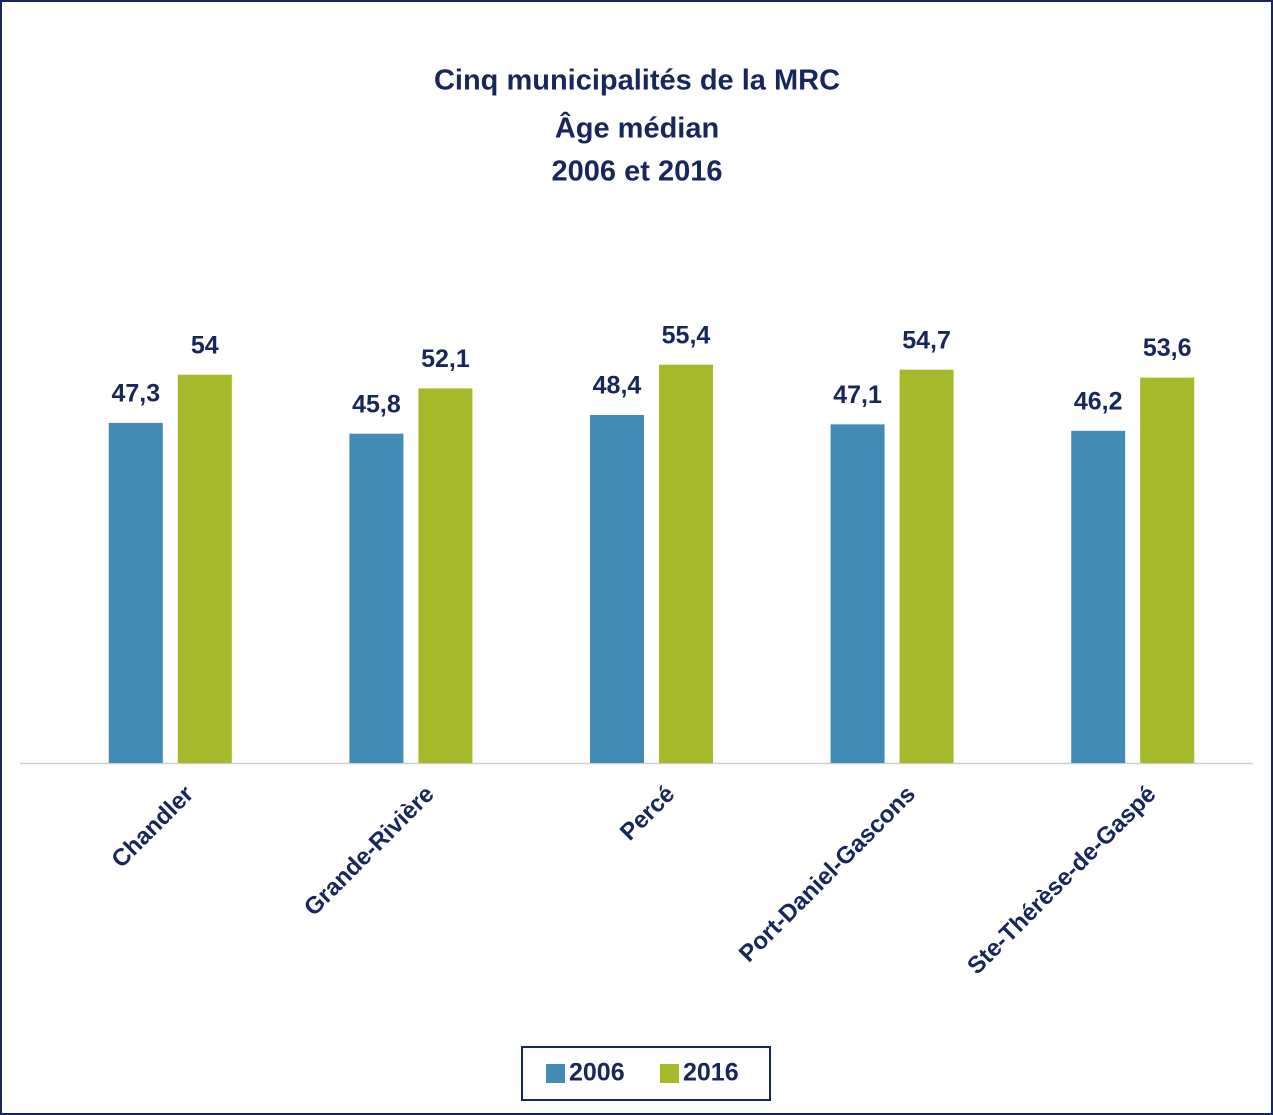 This screenshot has width=1273, height=1115. Describe the element at coordinates (445, 359) in the screenshot. I see `data-label: 52,1` at that location.